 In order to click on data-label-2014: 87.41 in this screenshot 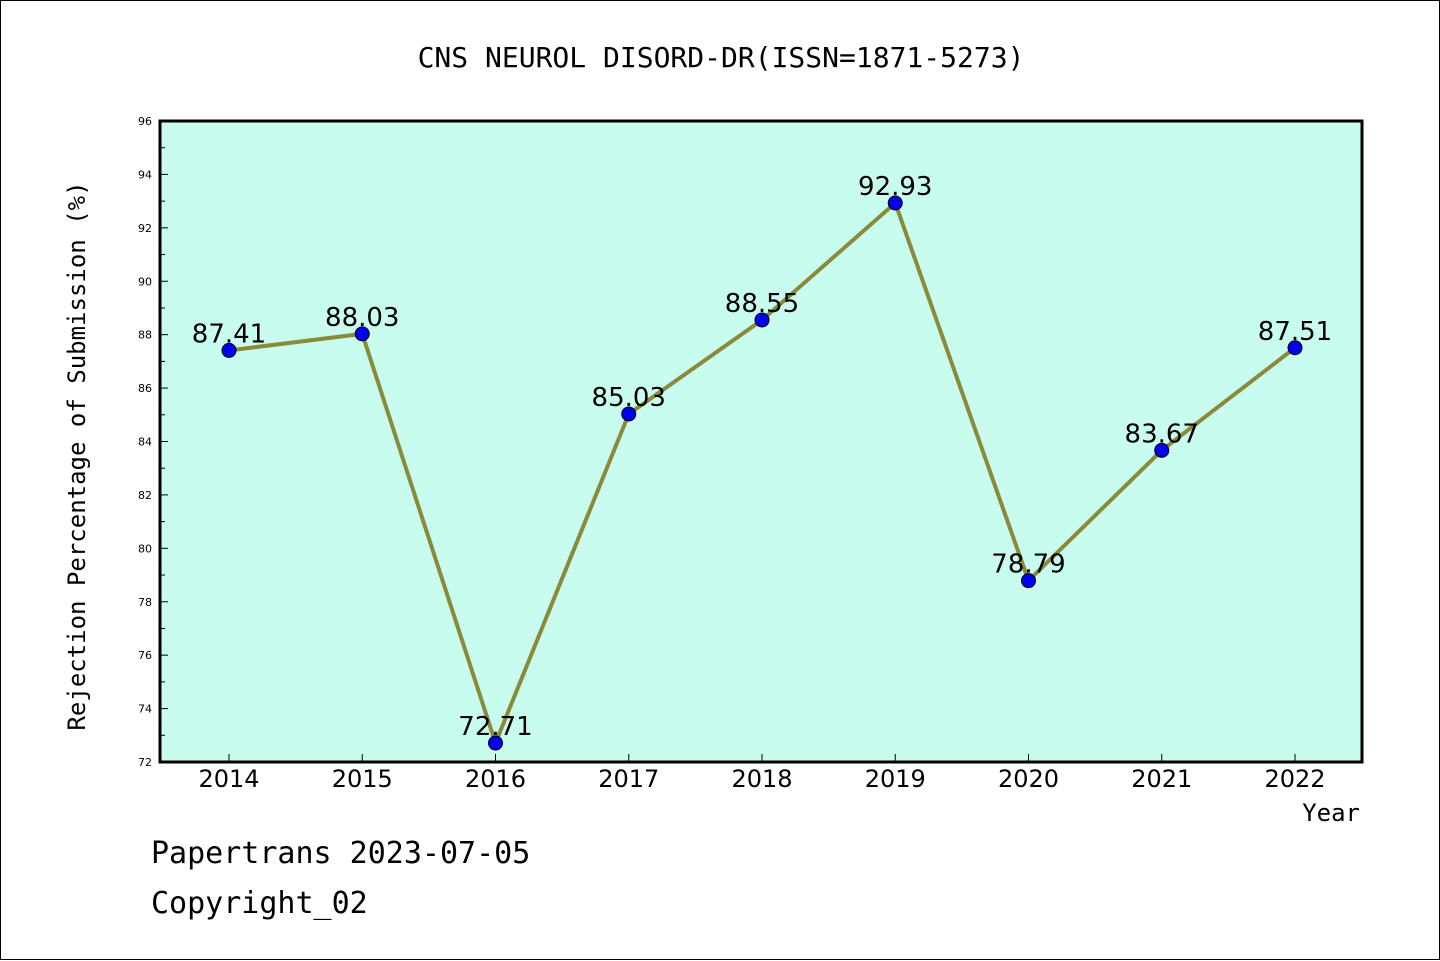, I will do `click(229, 334)`.